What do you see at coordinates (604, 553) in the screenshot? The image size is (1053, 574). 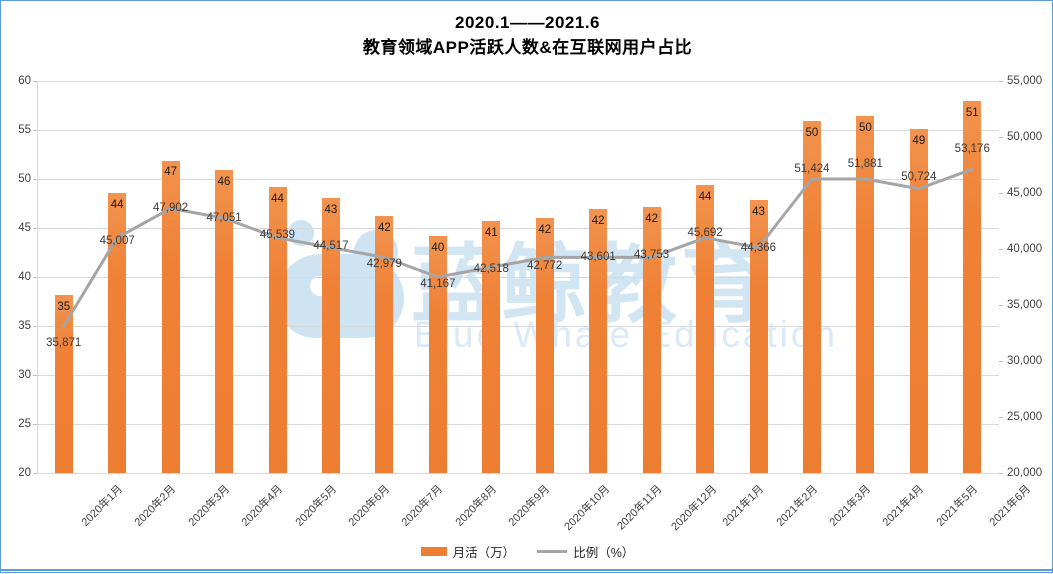 I see `legend-line-label: 比例（%）` at bounding box center [604, 553].